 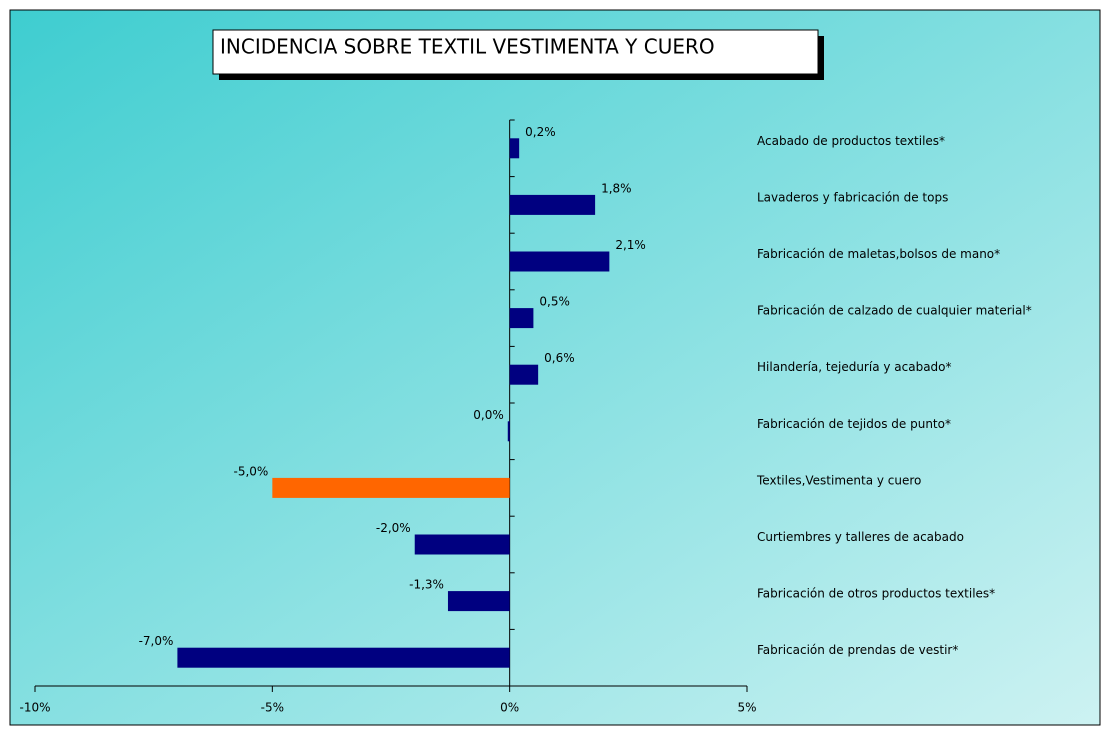 I want to click on data-label: -7,0%, so click(x=156, y=641).